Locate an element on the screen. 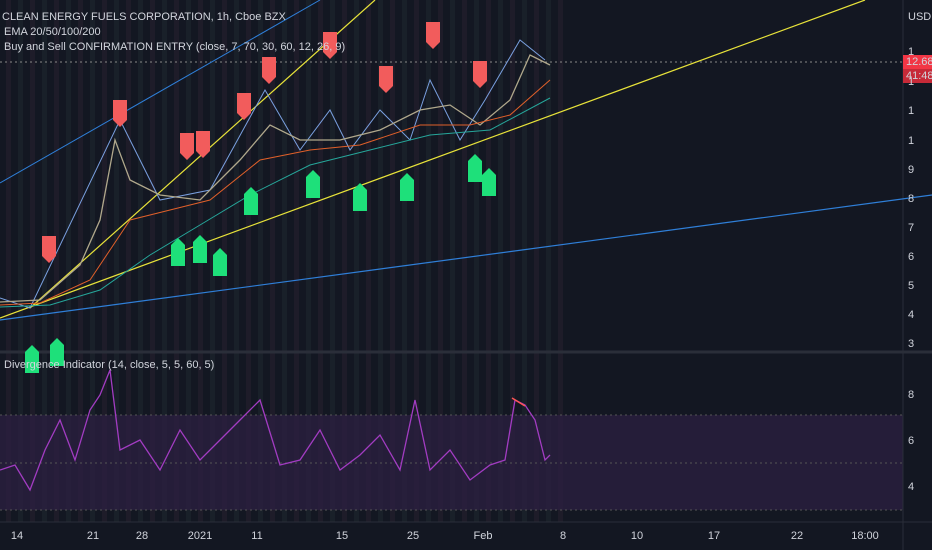 The height and width of the screenshot is (550, 932). time-axis-label: 18:00 is located at coordinates (865, 536).